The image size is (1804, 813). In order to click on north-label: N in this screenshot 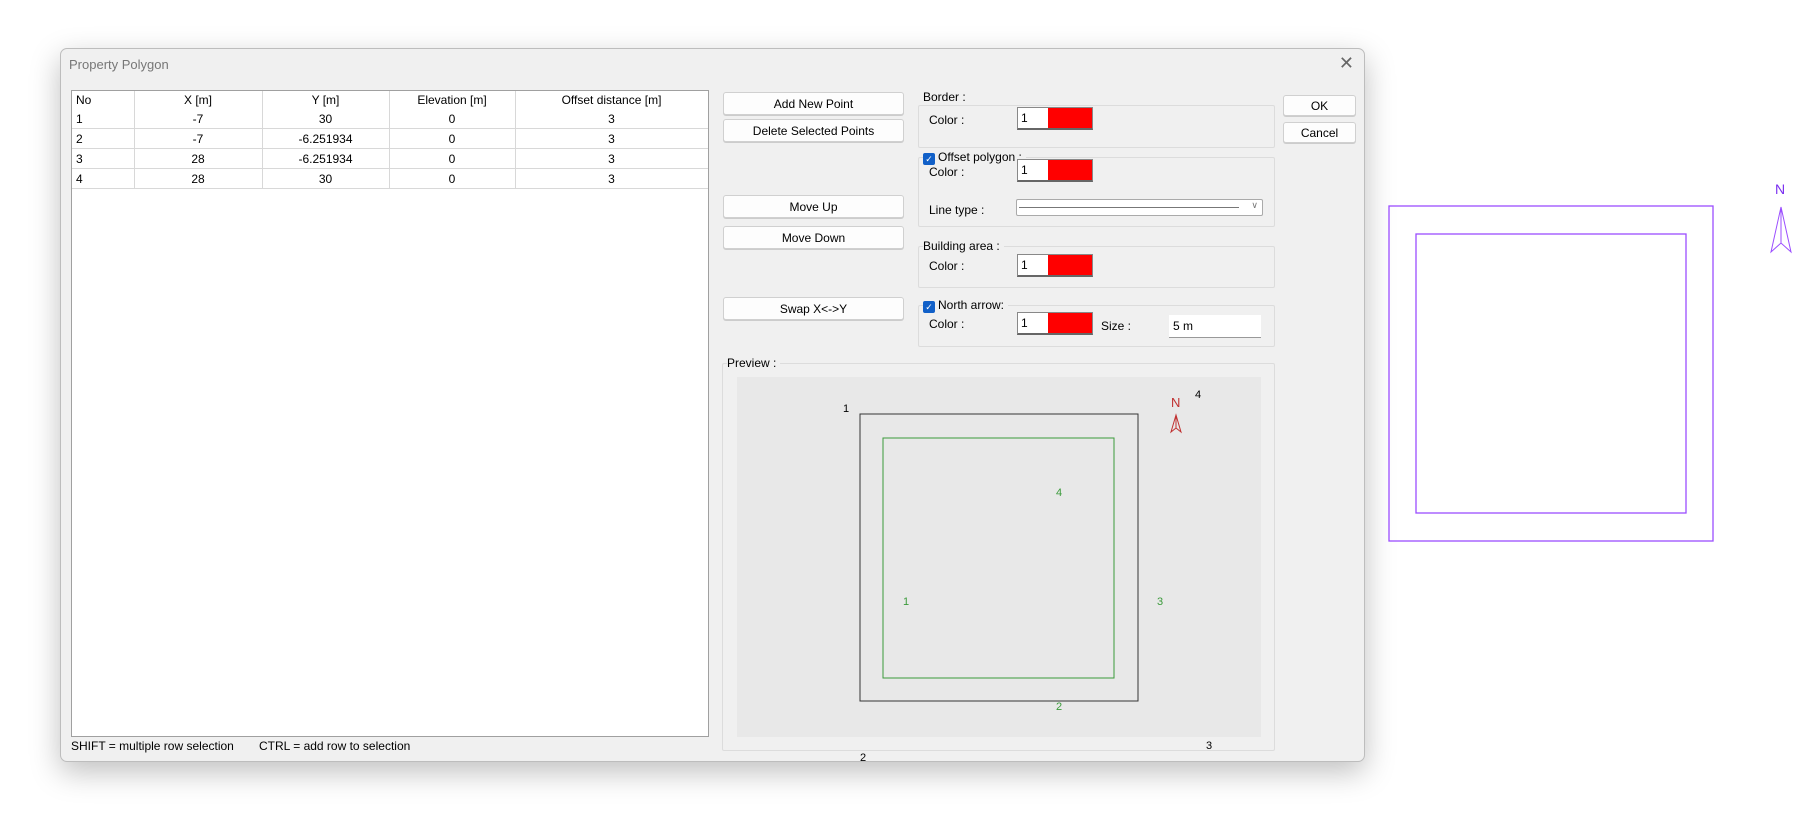, I will do `click(1176, 402)`.